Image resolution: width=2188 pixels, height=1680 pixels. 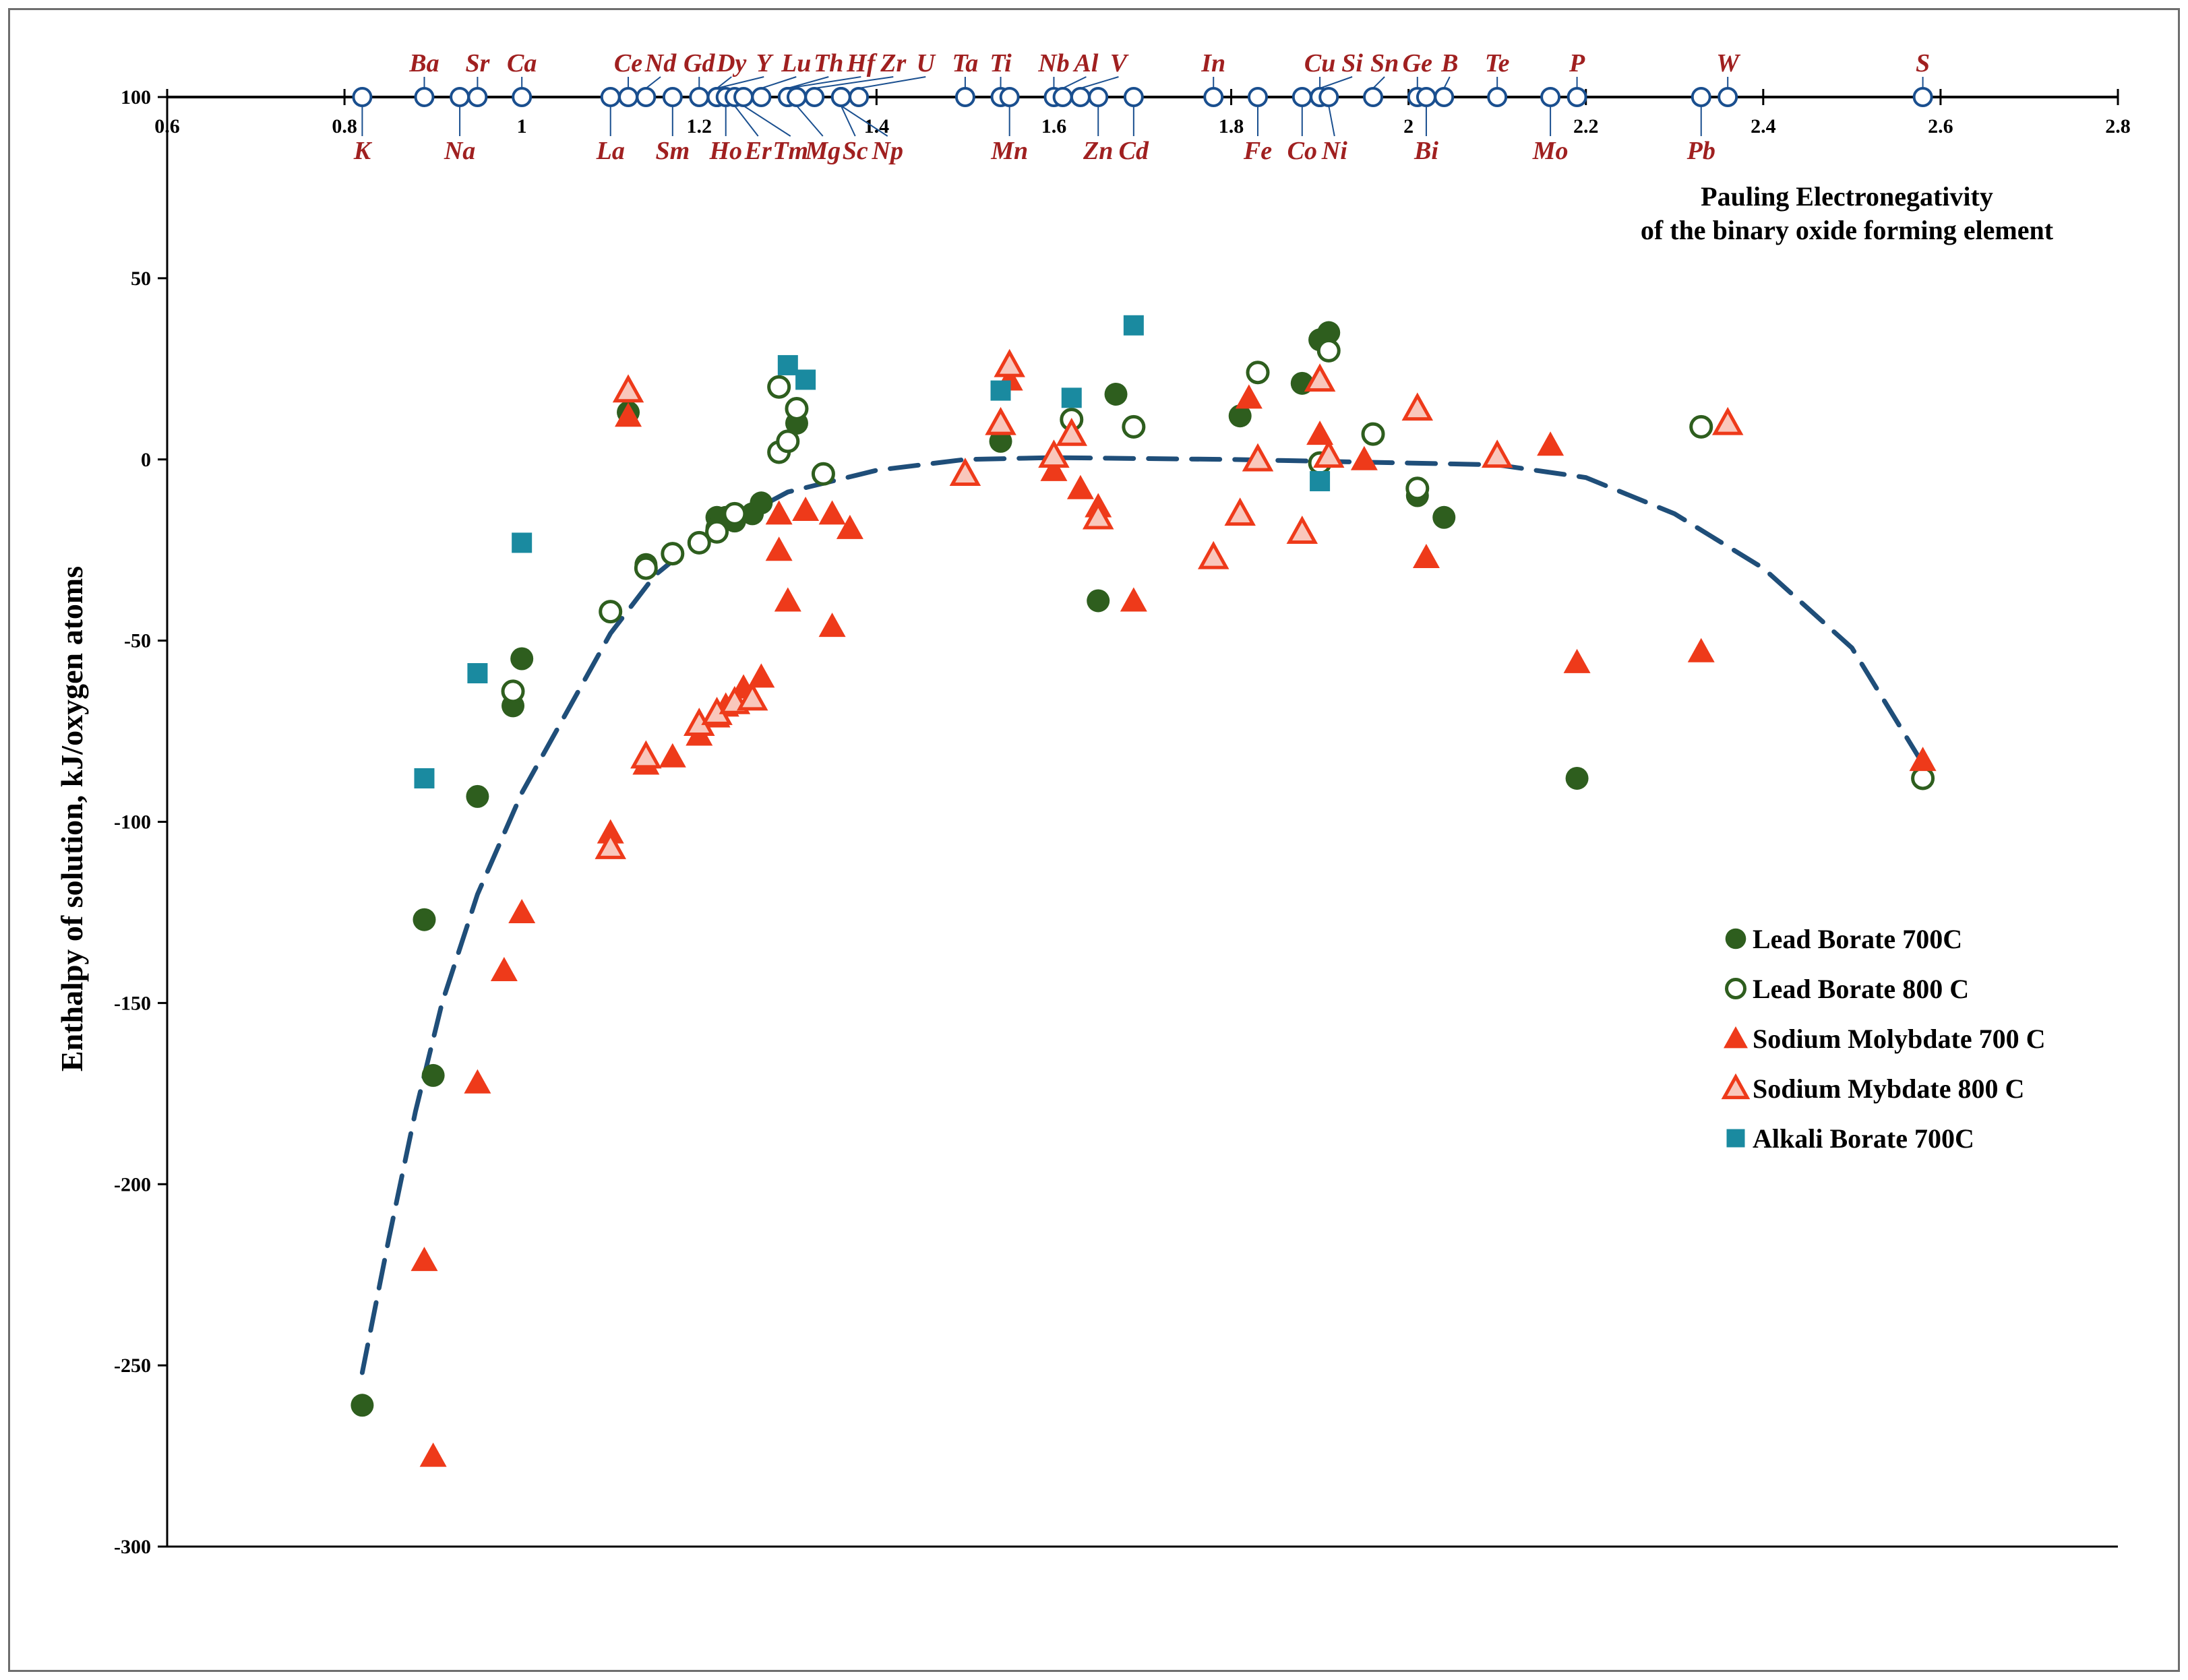 What do you see at coordinates (132, 1184) in the screenshot?
I see `y-tick-label: -200` at bounding box center [132, 1184].